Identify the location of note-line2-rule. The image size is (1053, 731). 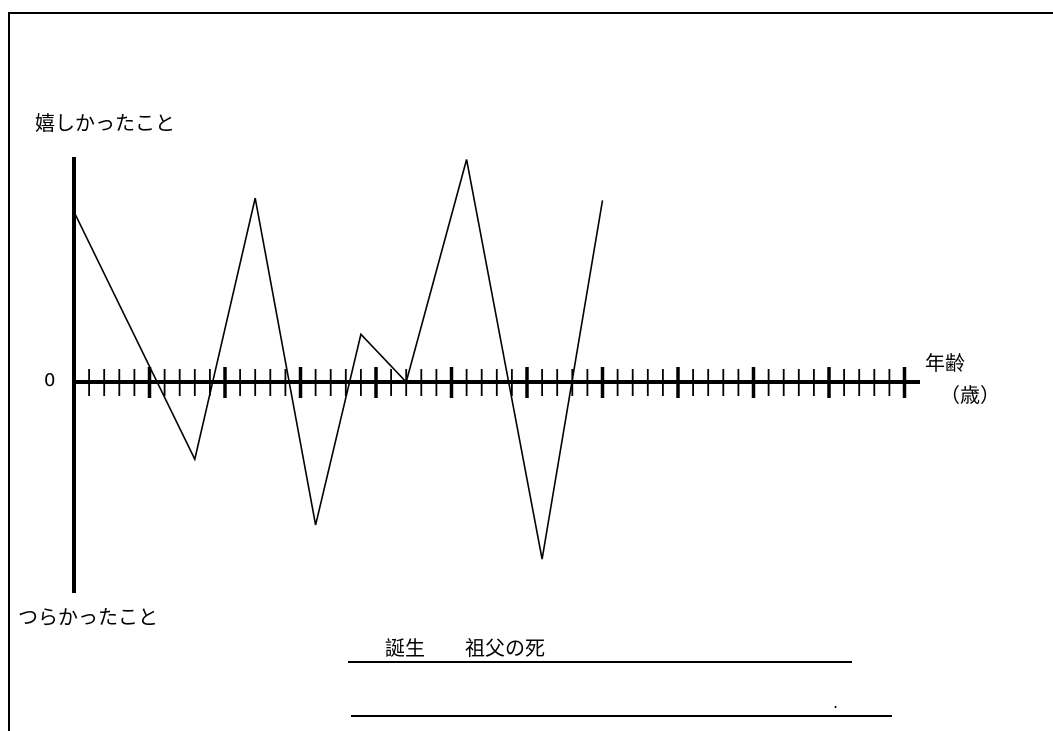
(621, 716).